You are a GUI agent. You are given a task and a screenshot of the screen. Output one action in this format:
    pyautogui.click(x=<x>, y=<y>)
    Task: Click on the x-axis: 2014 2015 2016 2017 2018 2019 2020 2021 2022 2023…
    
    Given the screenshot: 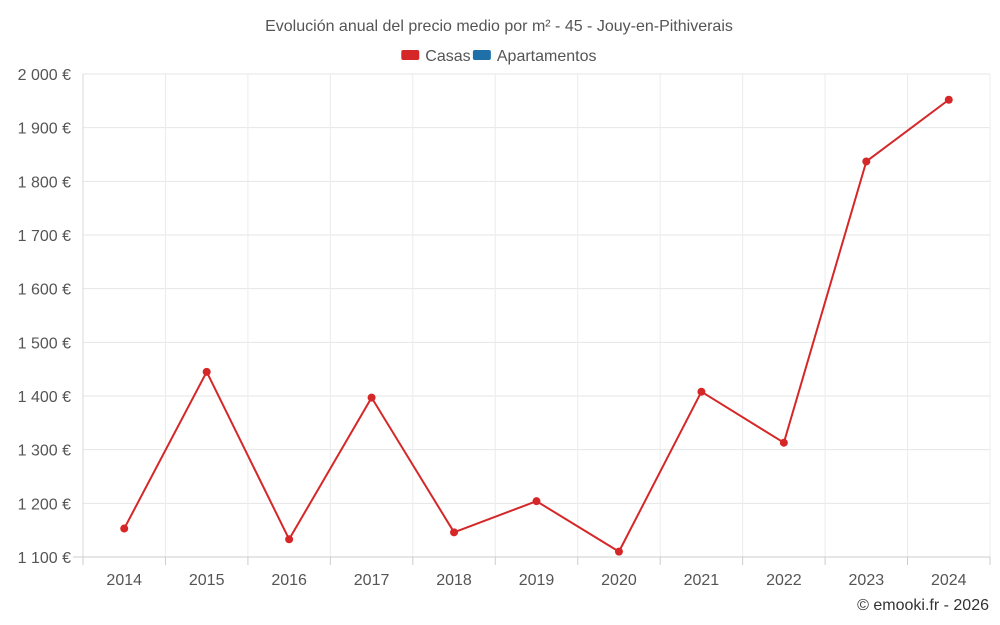 What is the action you would take?
    pyautogui.click(x=532, y=572)
    